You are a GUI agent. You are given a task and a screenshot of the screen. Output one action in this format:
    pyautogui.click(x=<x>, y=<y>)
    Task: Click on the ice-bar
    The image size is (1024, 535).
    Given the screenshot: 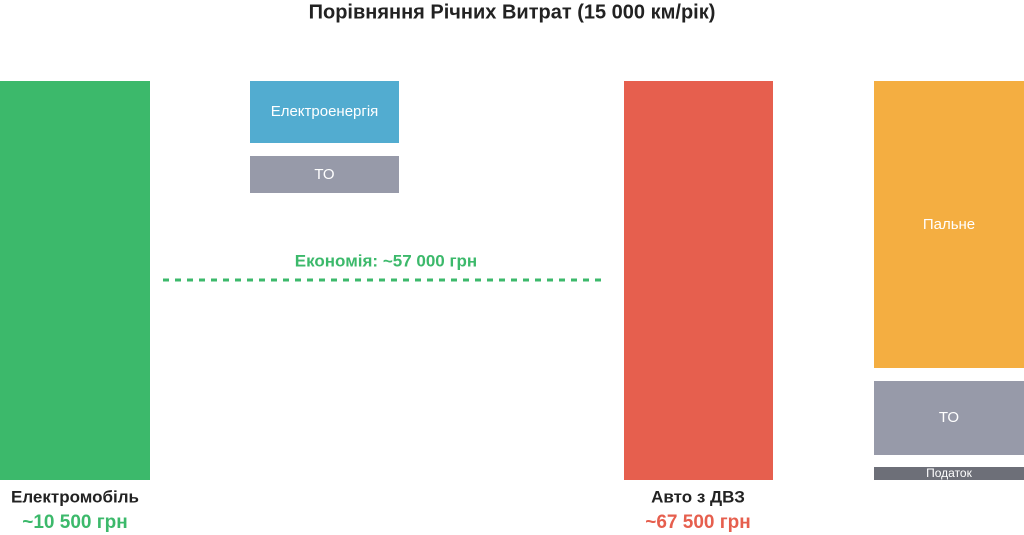 What is the action you would take?
    pyautogui.click(x=698, y=280)
    